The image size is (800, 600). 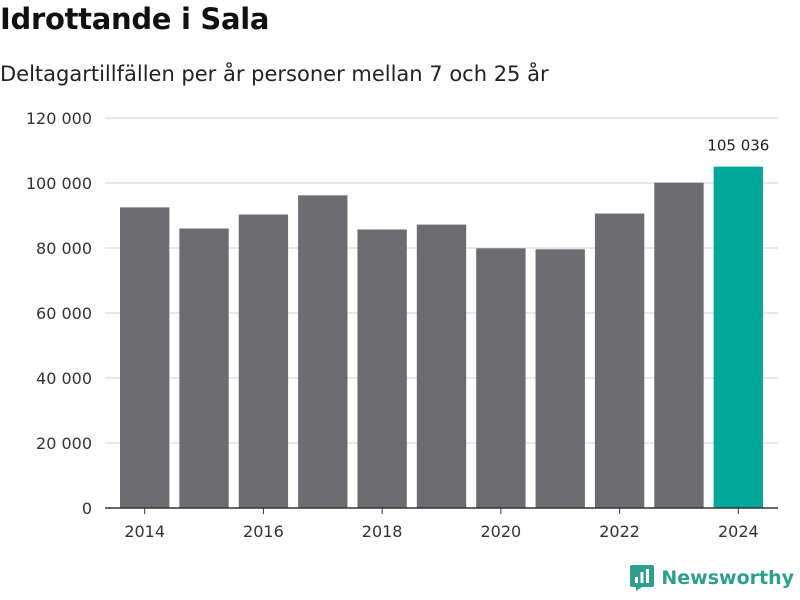 What do you see at coordinates (87, 508) in the screenshot?
I see `y-tick-label: 0` at bounding box center [87, 508].